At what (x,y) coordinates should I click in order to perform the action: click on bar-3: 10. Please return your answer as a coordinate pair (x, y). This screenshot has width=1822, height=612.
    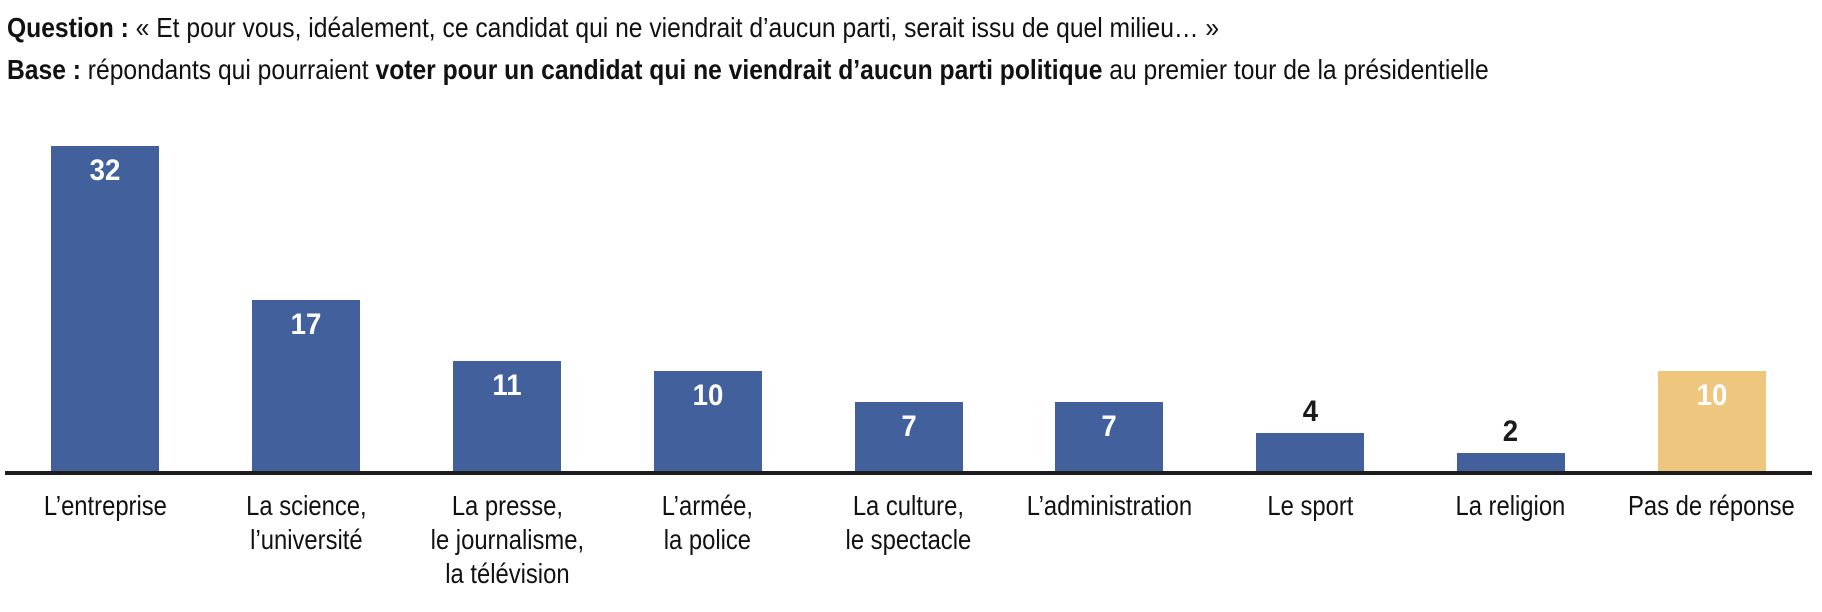
    Looking at the image, I should click on (707, 422).